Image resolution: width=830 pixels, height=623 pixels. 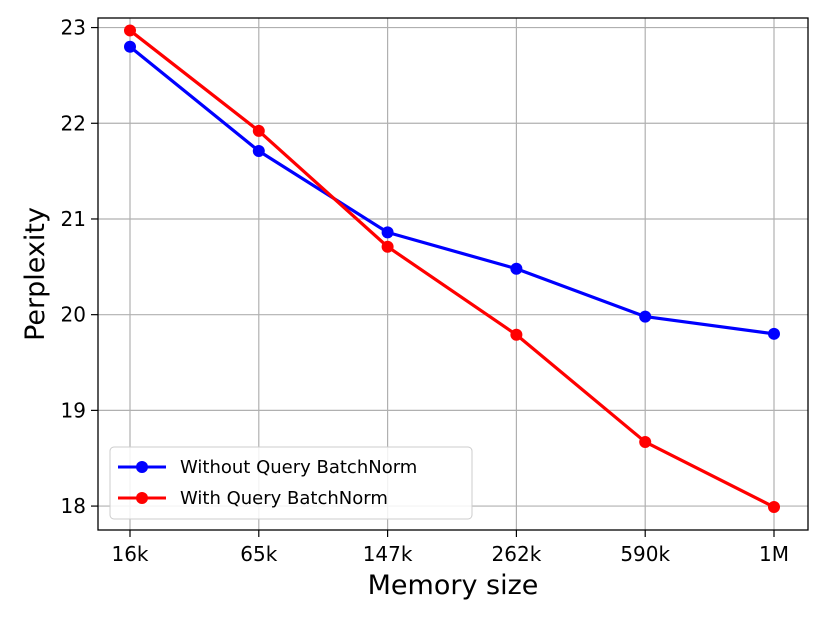 What do you see at coordinates (284, 498) in the screenshot?
I see `legend-label-with-batchnorm: With Query BatchNorm` at bounding box center [284, 498].